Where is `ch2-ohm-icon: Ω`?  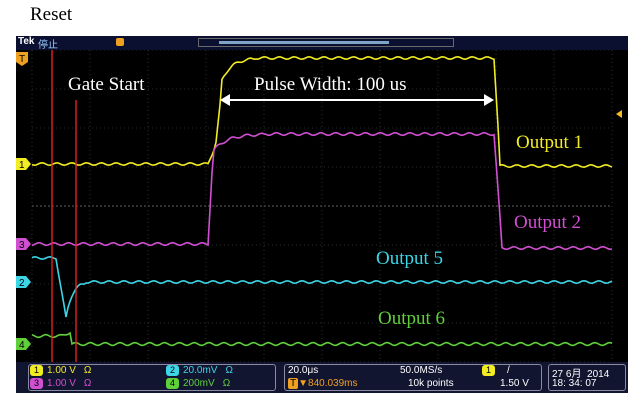
ch2-ohm-icon: Ω is located at coordinates (229, 370).